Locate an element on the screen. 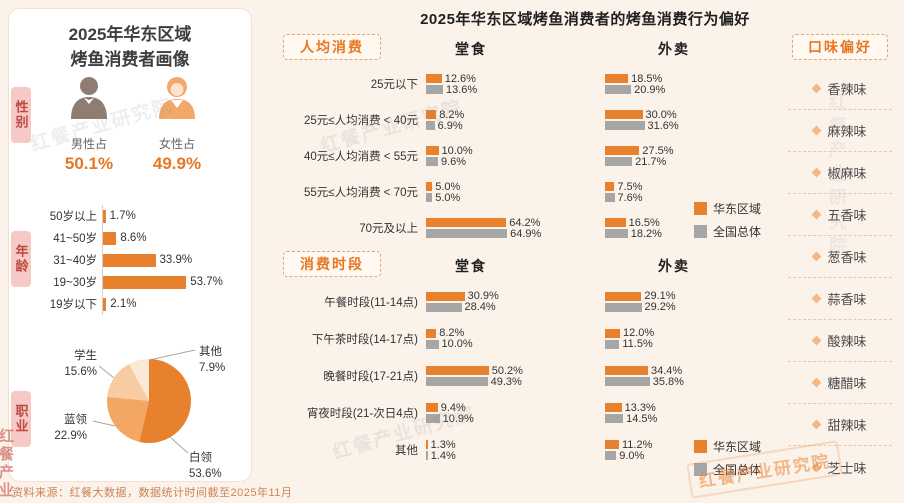  flavor-label: 甜辣味 is located at coordinates (847, 425).